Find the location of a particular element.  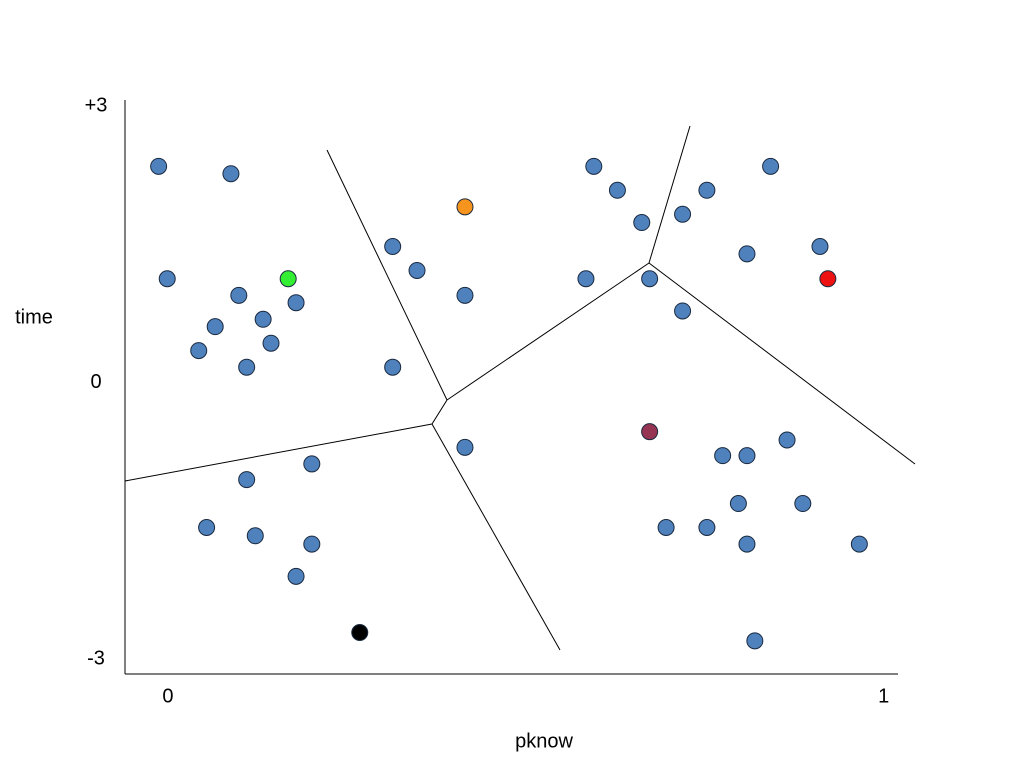

x-tick-label: 0 is located at coordinates (167, 696).